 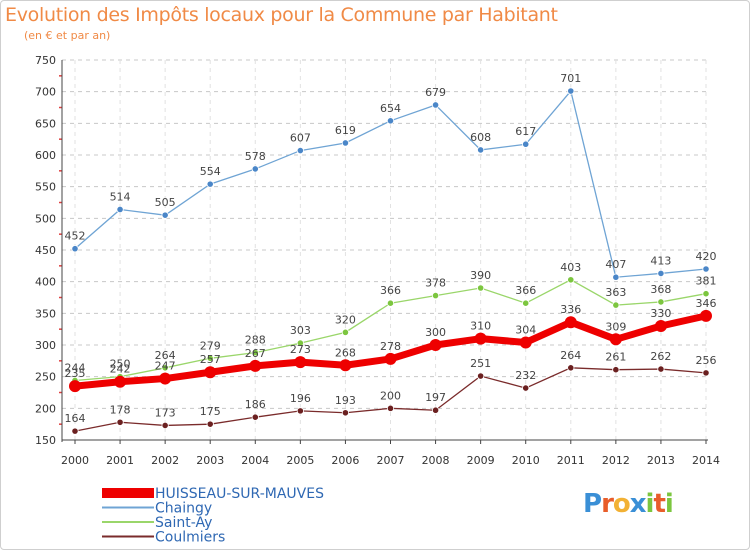 I want to click on data-label: 320, so click(x=345, y=319).